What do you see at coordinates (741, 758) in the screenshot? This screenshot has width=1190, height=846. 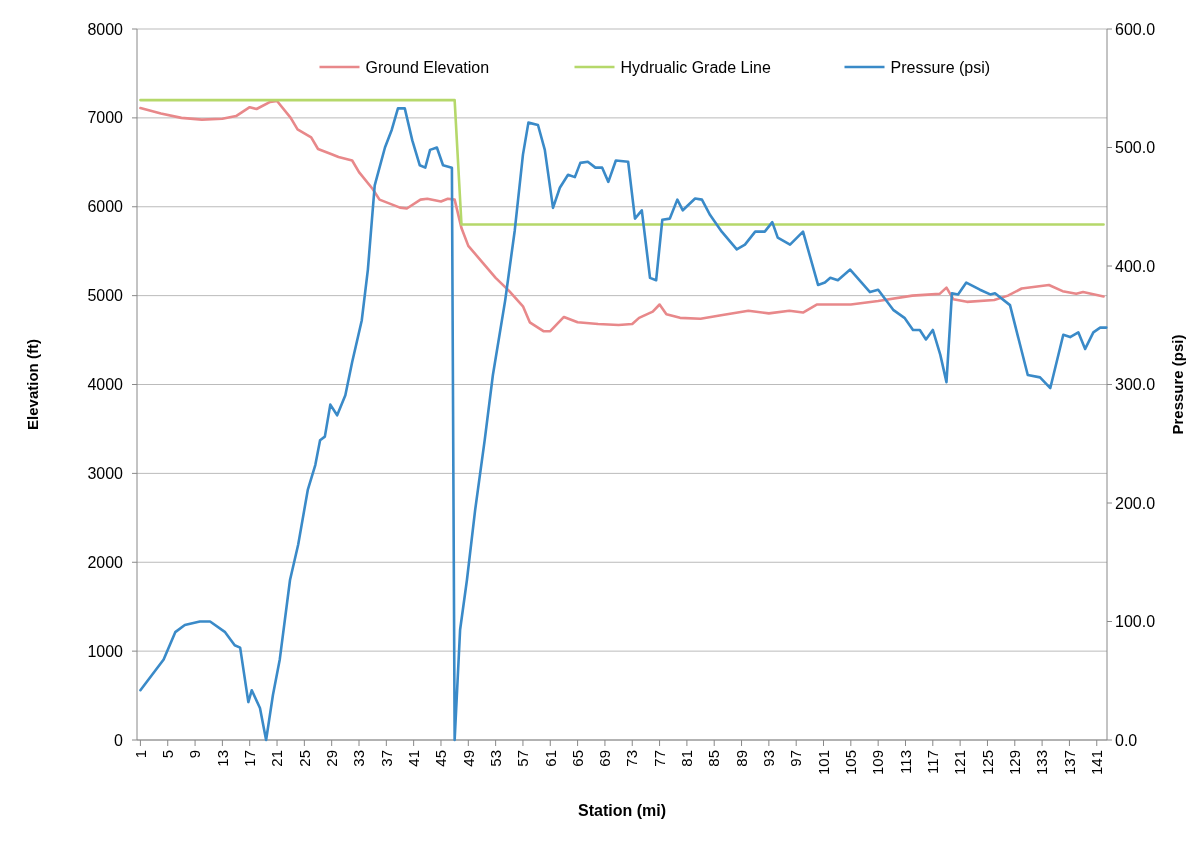 I see `x-tick-label: 89` at bounding box center [741, 758].